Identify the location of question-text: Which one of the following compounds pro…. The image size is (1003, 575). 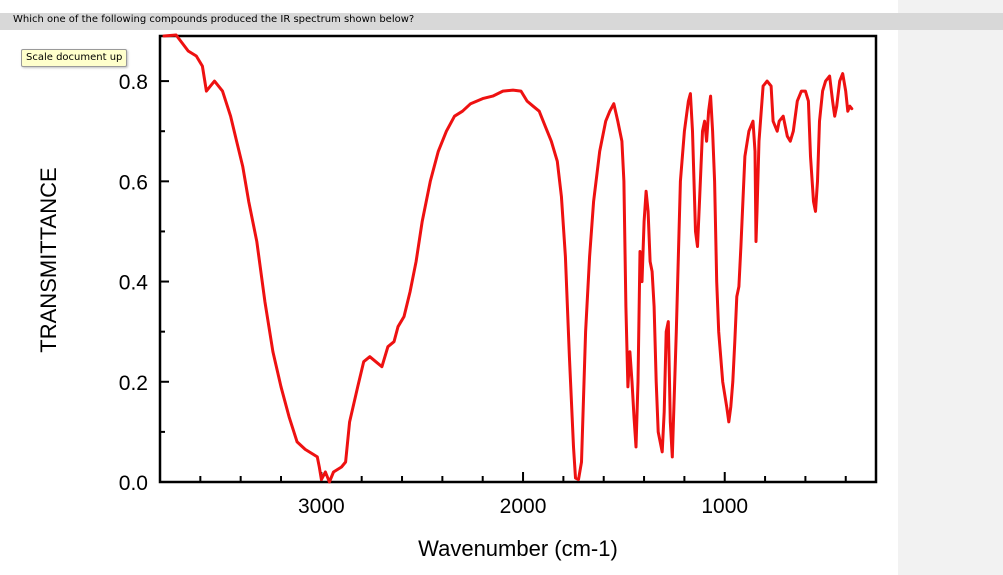
(214, 19).